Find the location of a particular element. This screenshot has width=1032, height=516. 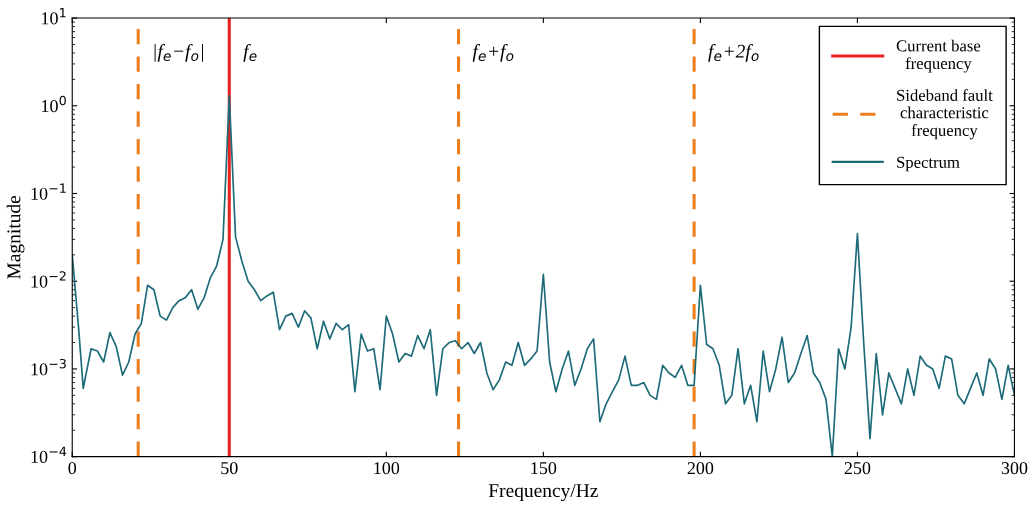

x-tick-label: 0 is located at coordinates (72, 468).